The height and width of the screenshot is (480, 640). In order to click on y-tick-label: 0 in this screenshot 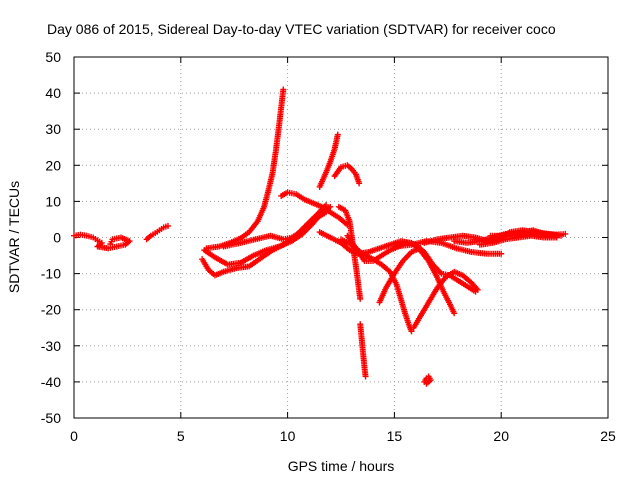, I will do `click(57, 238)`.